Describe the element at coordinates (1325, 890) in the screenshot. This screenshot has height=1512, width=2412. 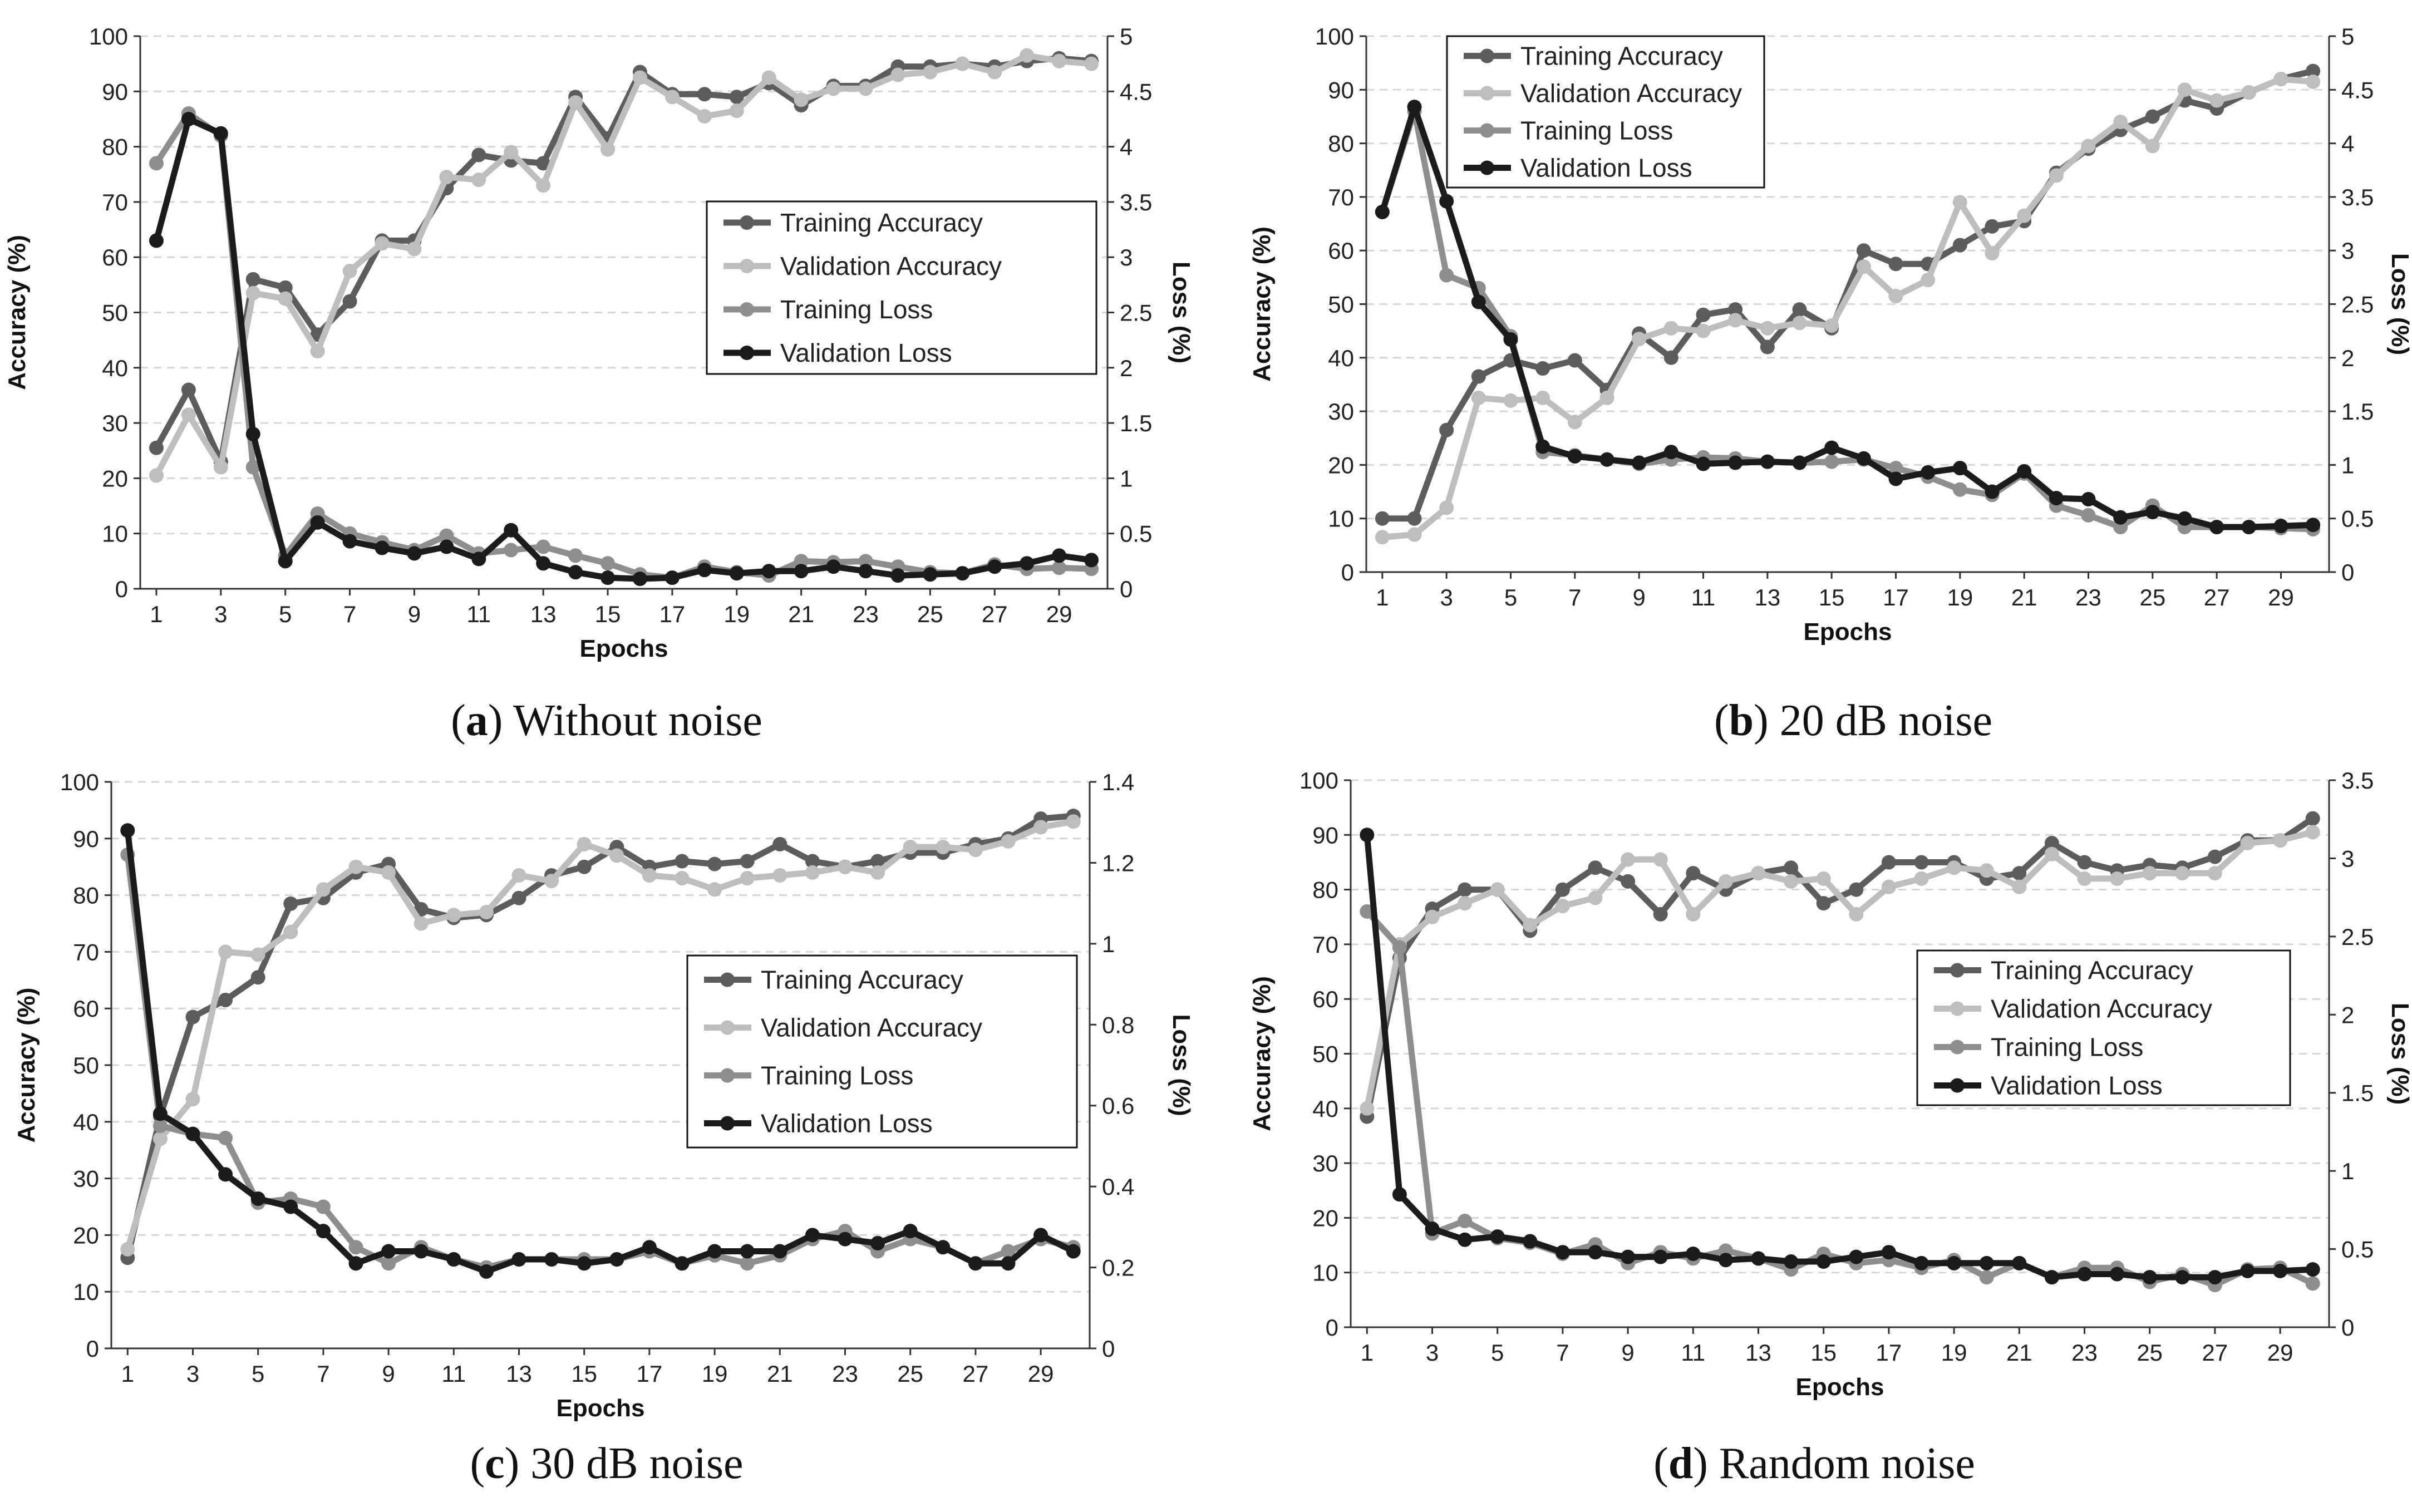
I see `left-tick-label: 80` at that location.